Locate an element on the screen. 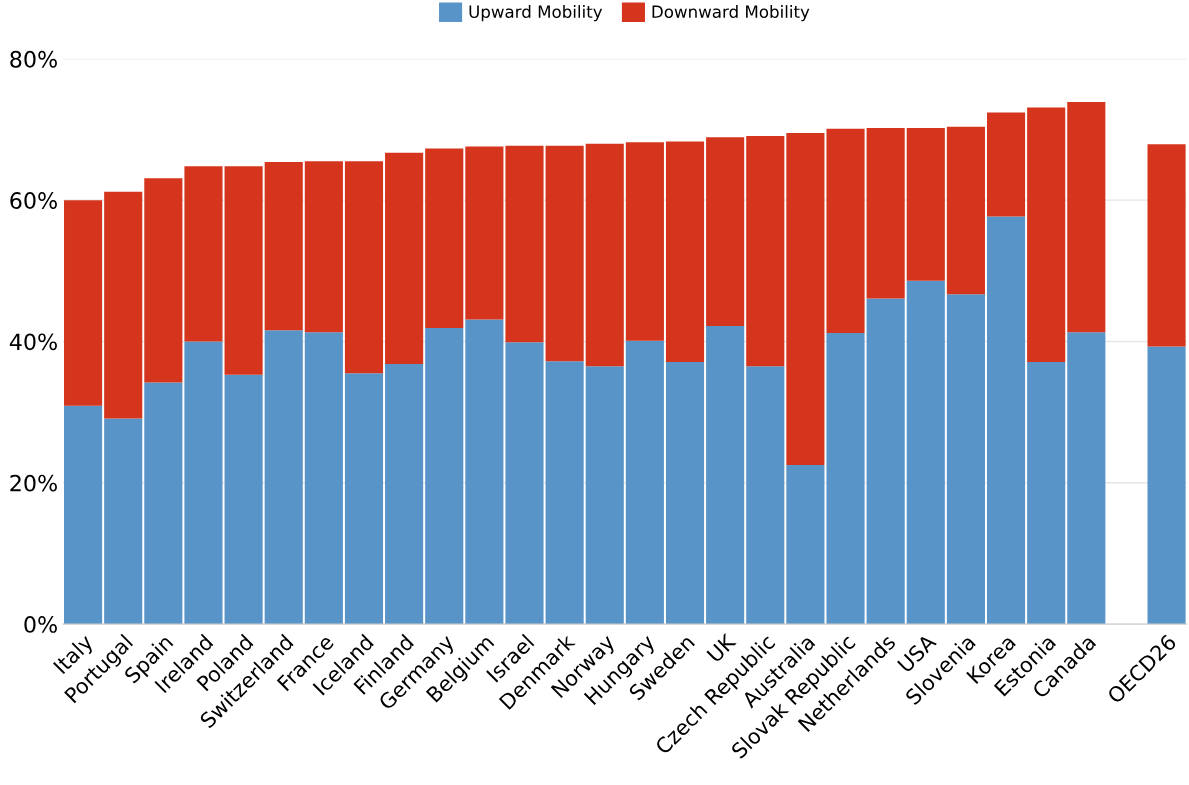 The image size is (1189, 785). y-tick-label: 40% is located at coordinates (33, 342).